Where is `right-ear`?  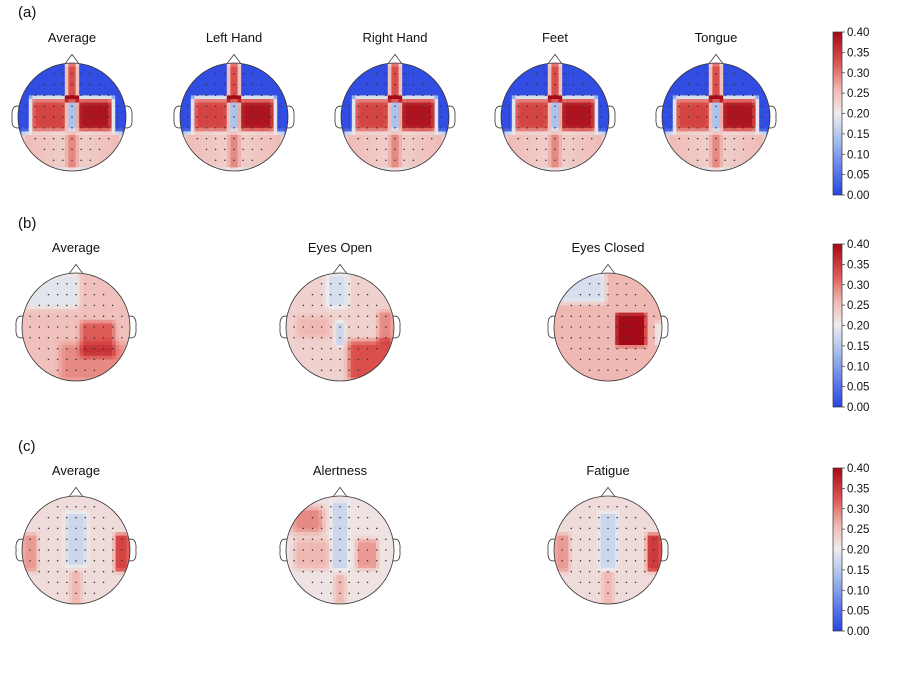 right-ear is located at coordinates (664, 327).